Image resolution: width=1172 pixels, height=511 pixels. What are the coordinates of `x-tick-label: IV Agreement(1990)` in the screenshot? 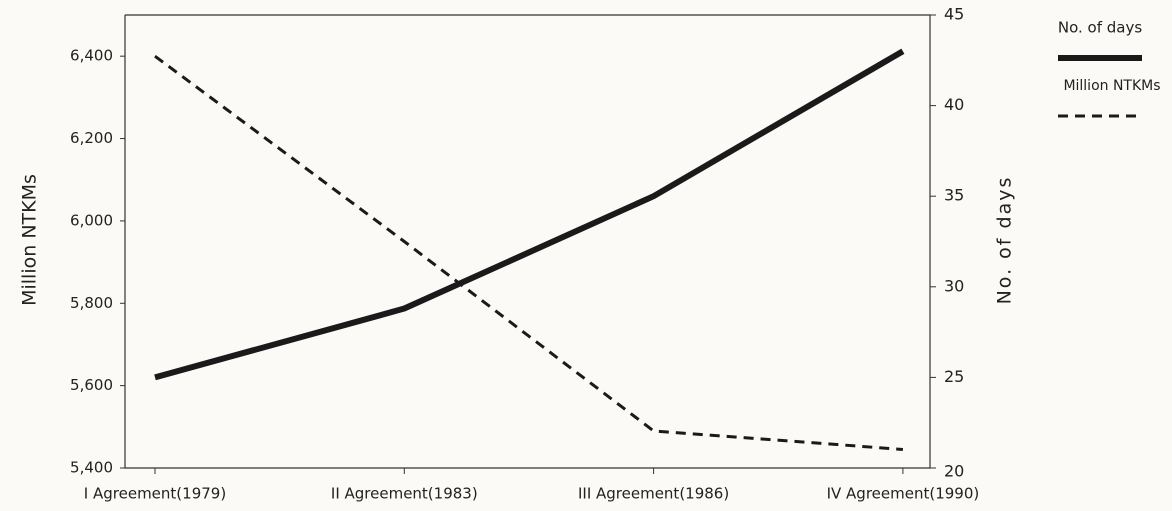 It's located at (903, 494).